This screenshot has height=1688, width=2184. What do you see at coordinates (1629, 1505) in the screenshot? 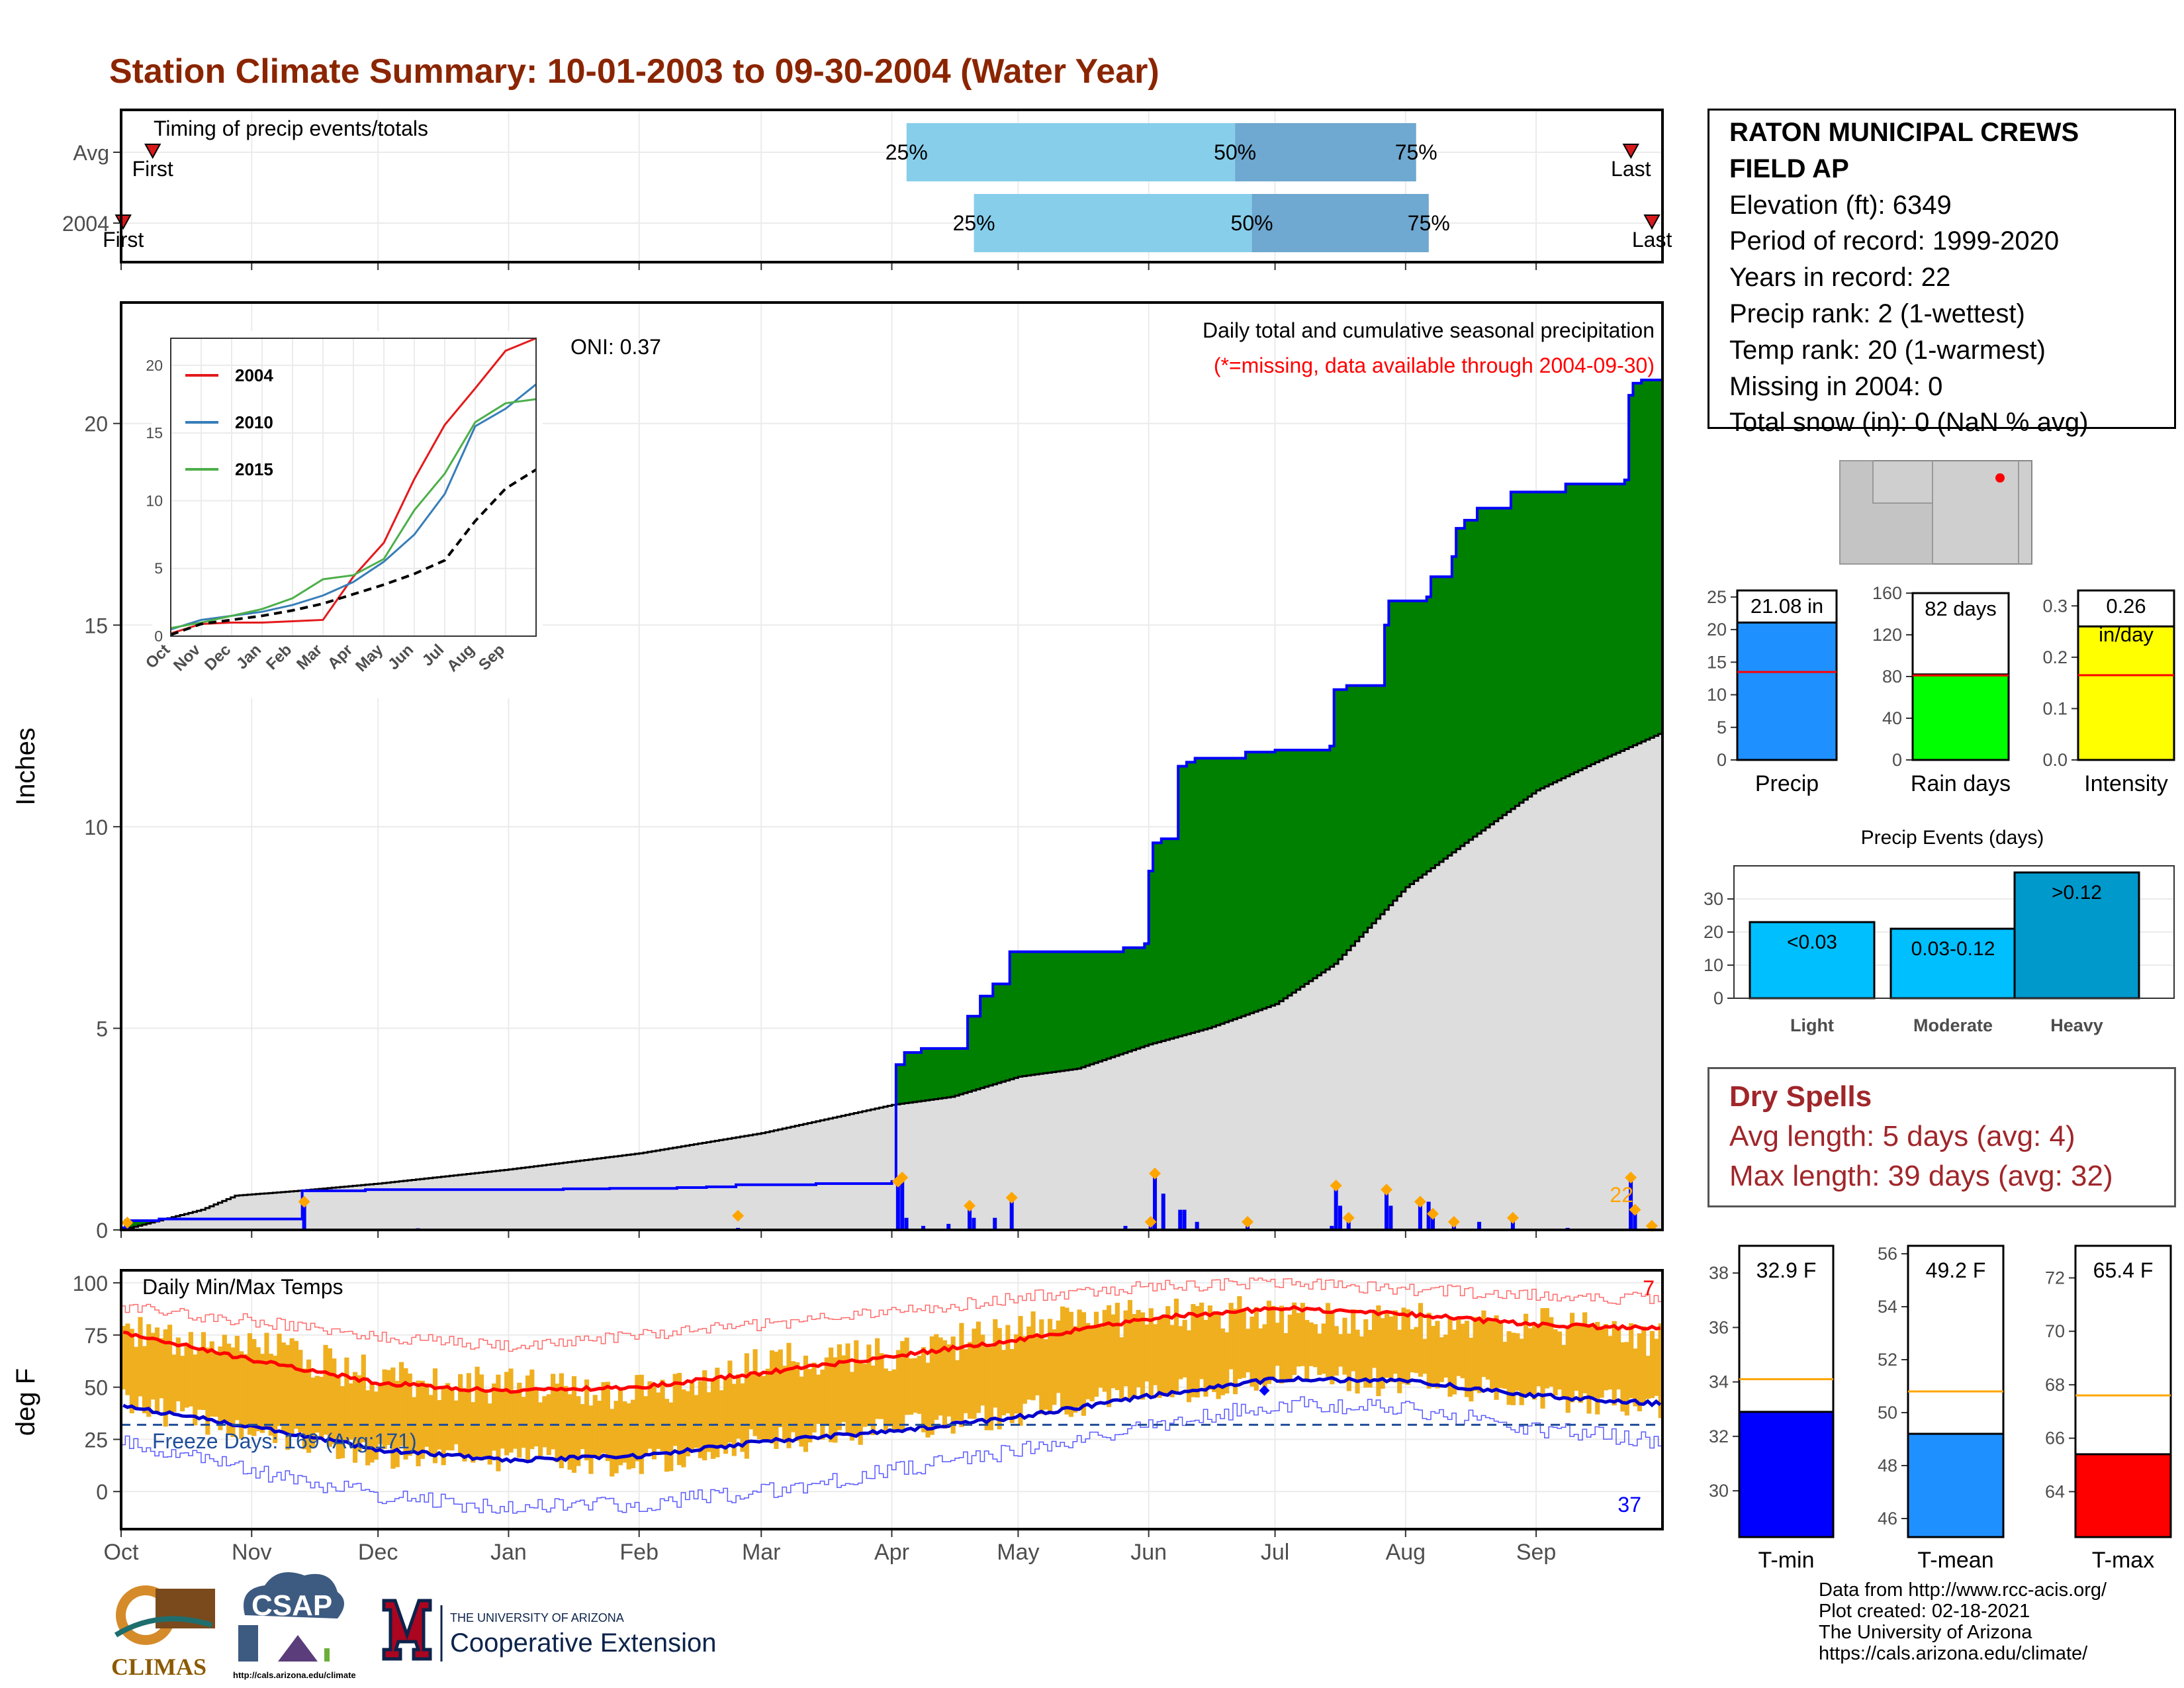
I see `record-lows-count: 37` at bounding box center [1629, 1505].